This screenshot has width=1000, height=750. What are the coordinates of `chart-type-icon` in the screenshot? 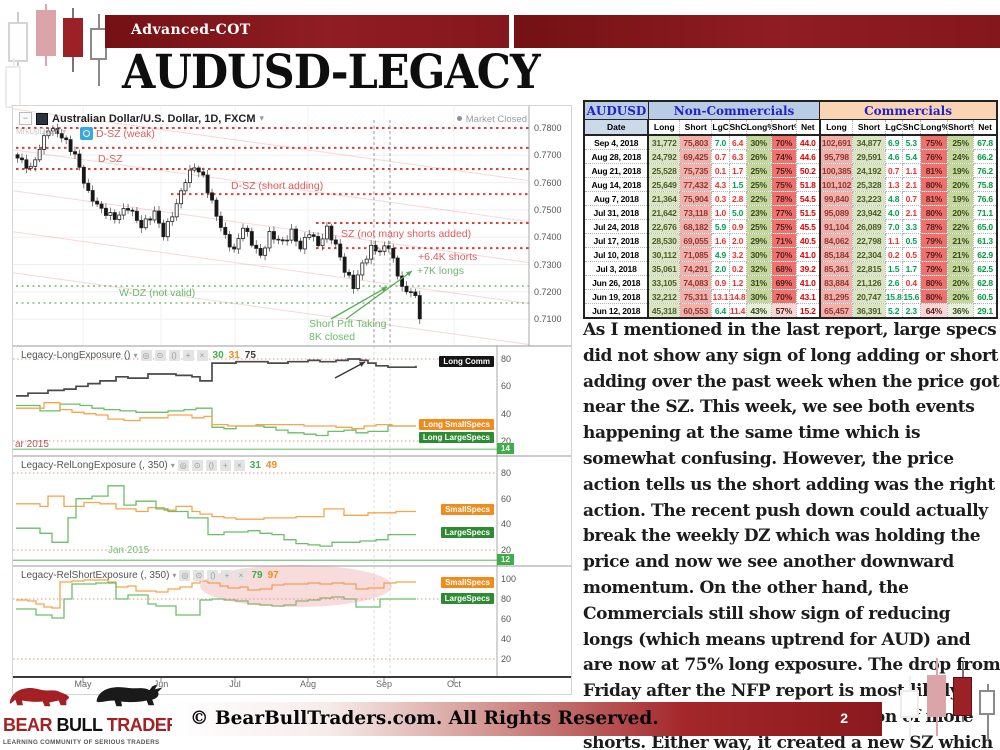 It's located at (42, 118).